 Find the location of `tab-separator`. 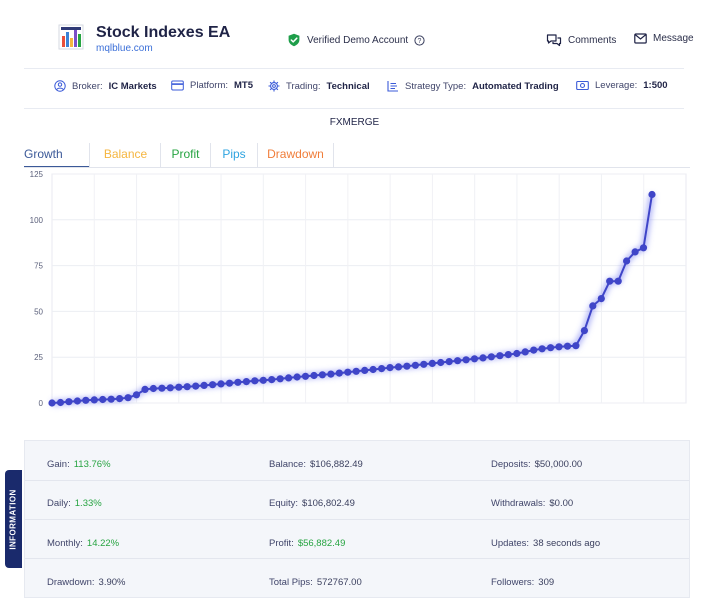

tab-separator is located at coordinates (160, 155).